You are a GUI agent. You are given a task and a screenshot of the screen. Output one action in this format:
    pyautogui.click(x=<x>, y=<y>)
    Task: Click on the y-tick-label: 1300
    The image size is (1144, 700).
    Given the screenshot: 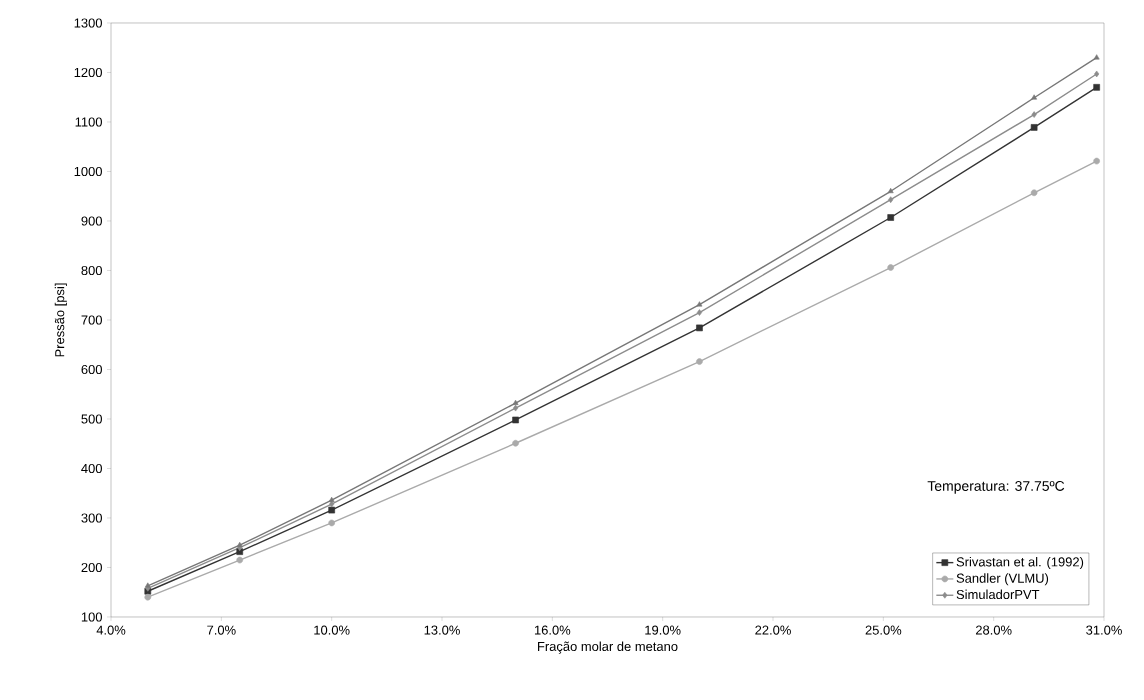 What is the action you would take?
    pyautogui.click(x=88, y=23)
    